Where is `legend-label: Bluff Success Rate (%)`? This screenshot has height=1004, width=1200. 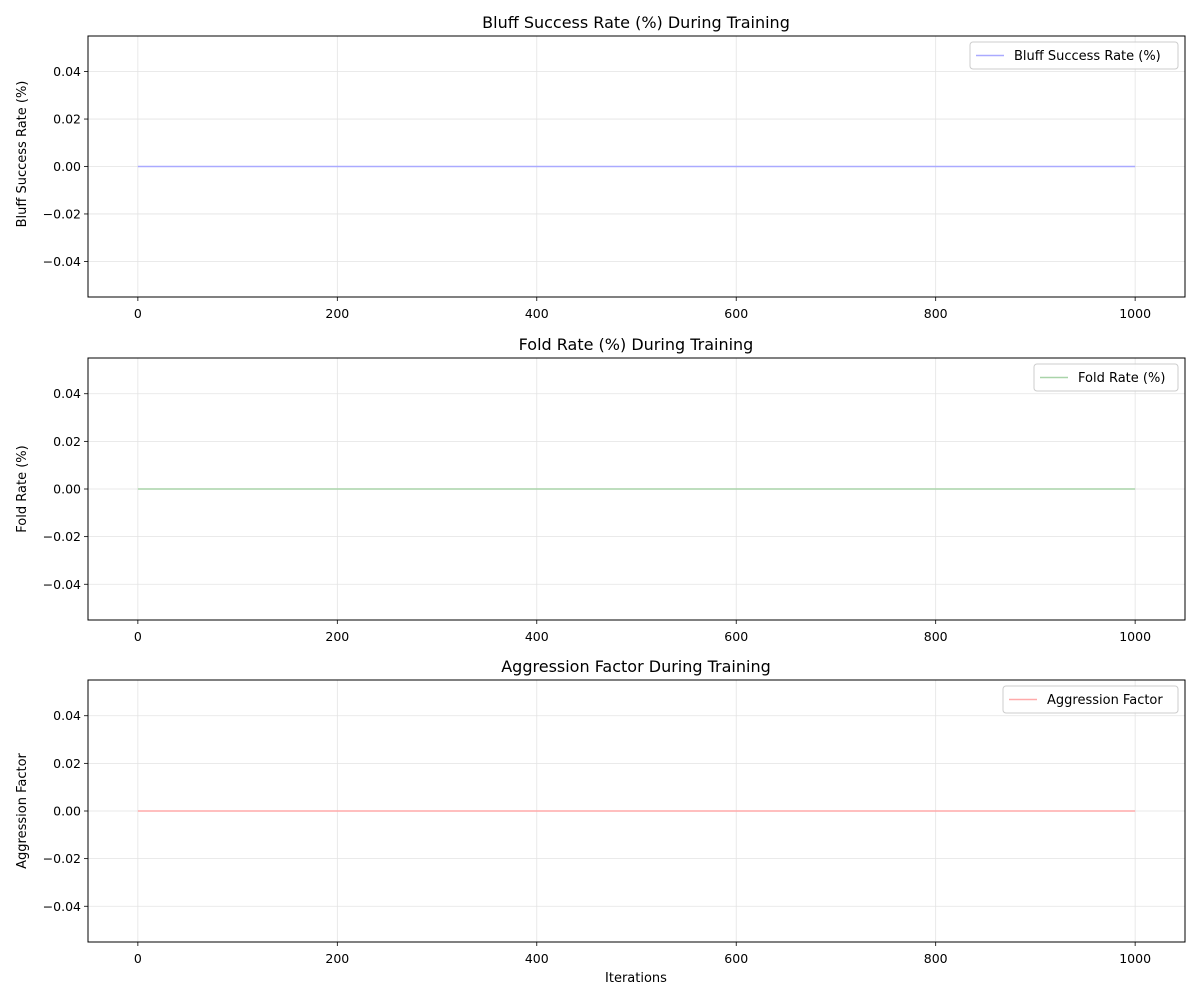
legend-label: Bluff Success Rate (%) is located at coordinates (1087, 56).